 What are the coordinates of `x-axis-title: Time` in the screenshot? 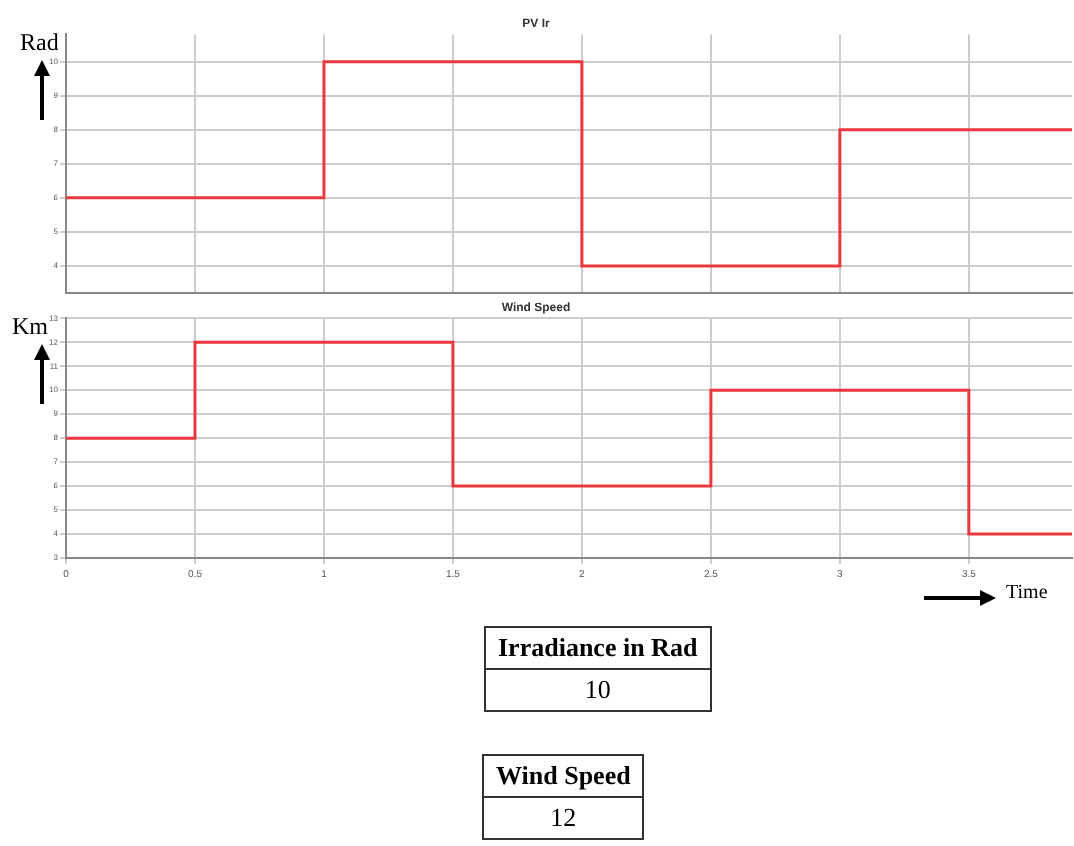 It's located at (1027, 593).